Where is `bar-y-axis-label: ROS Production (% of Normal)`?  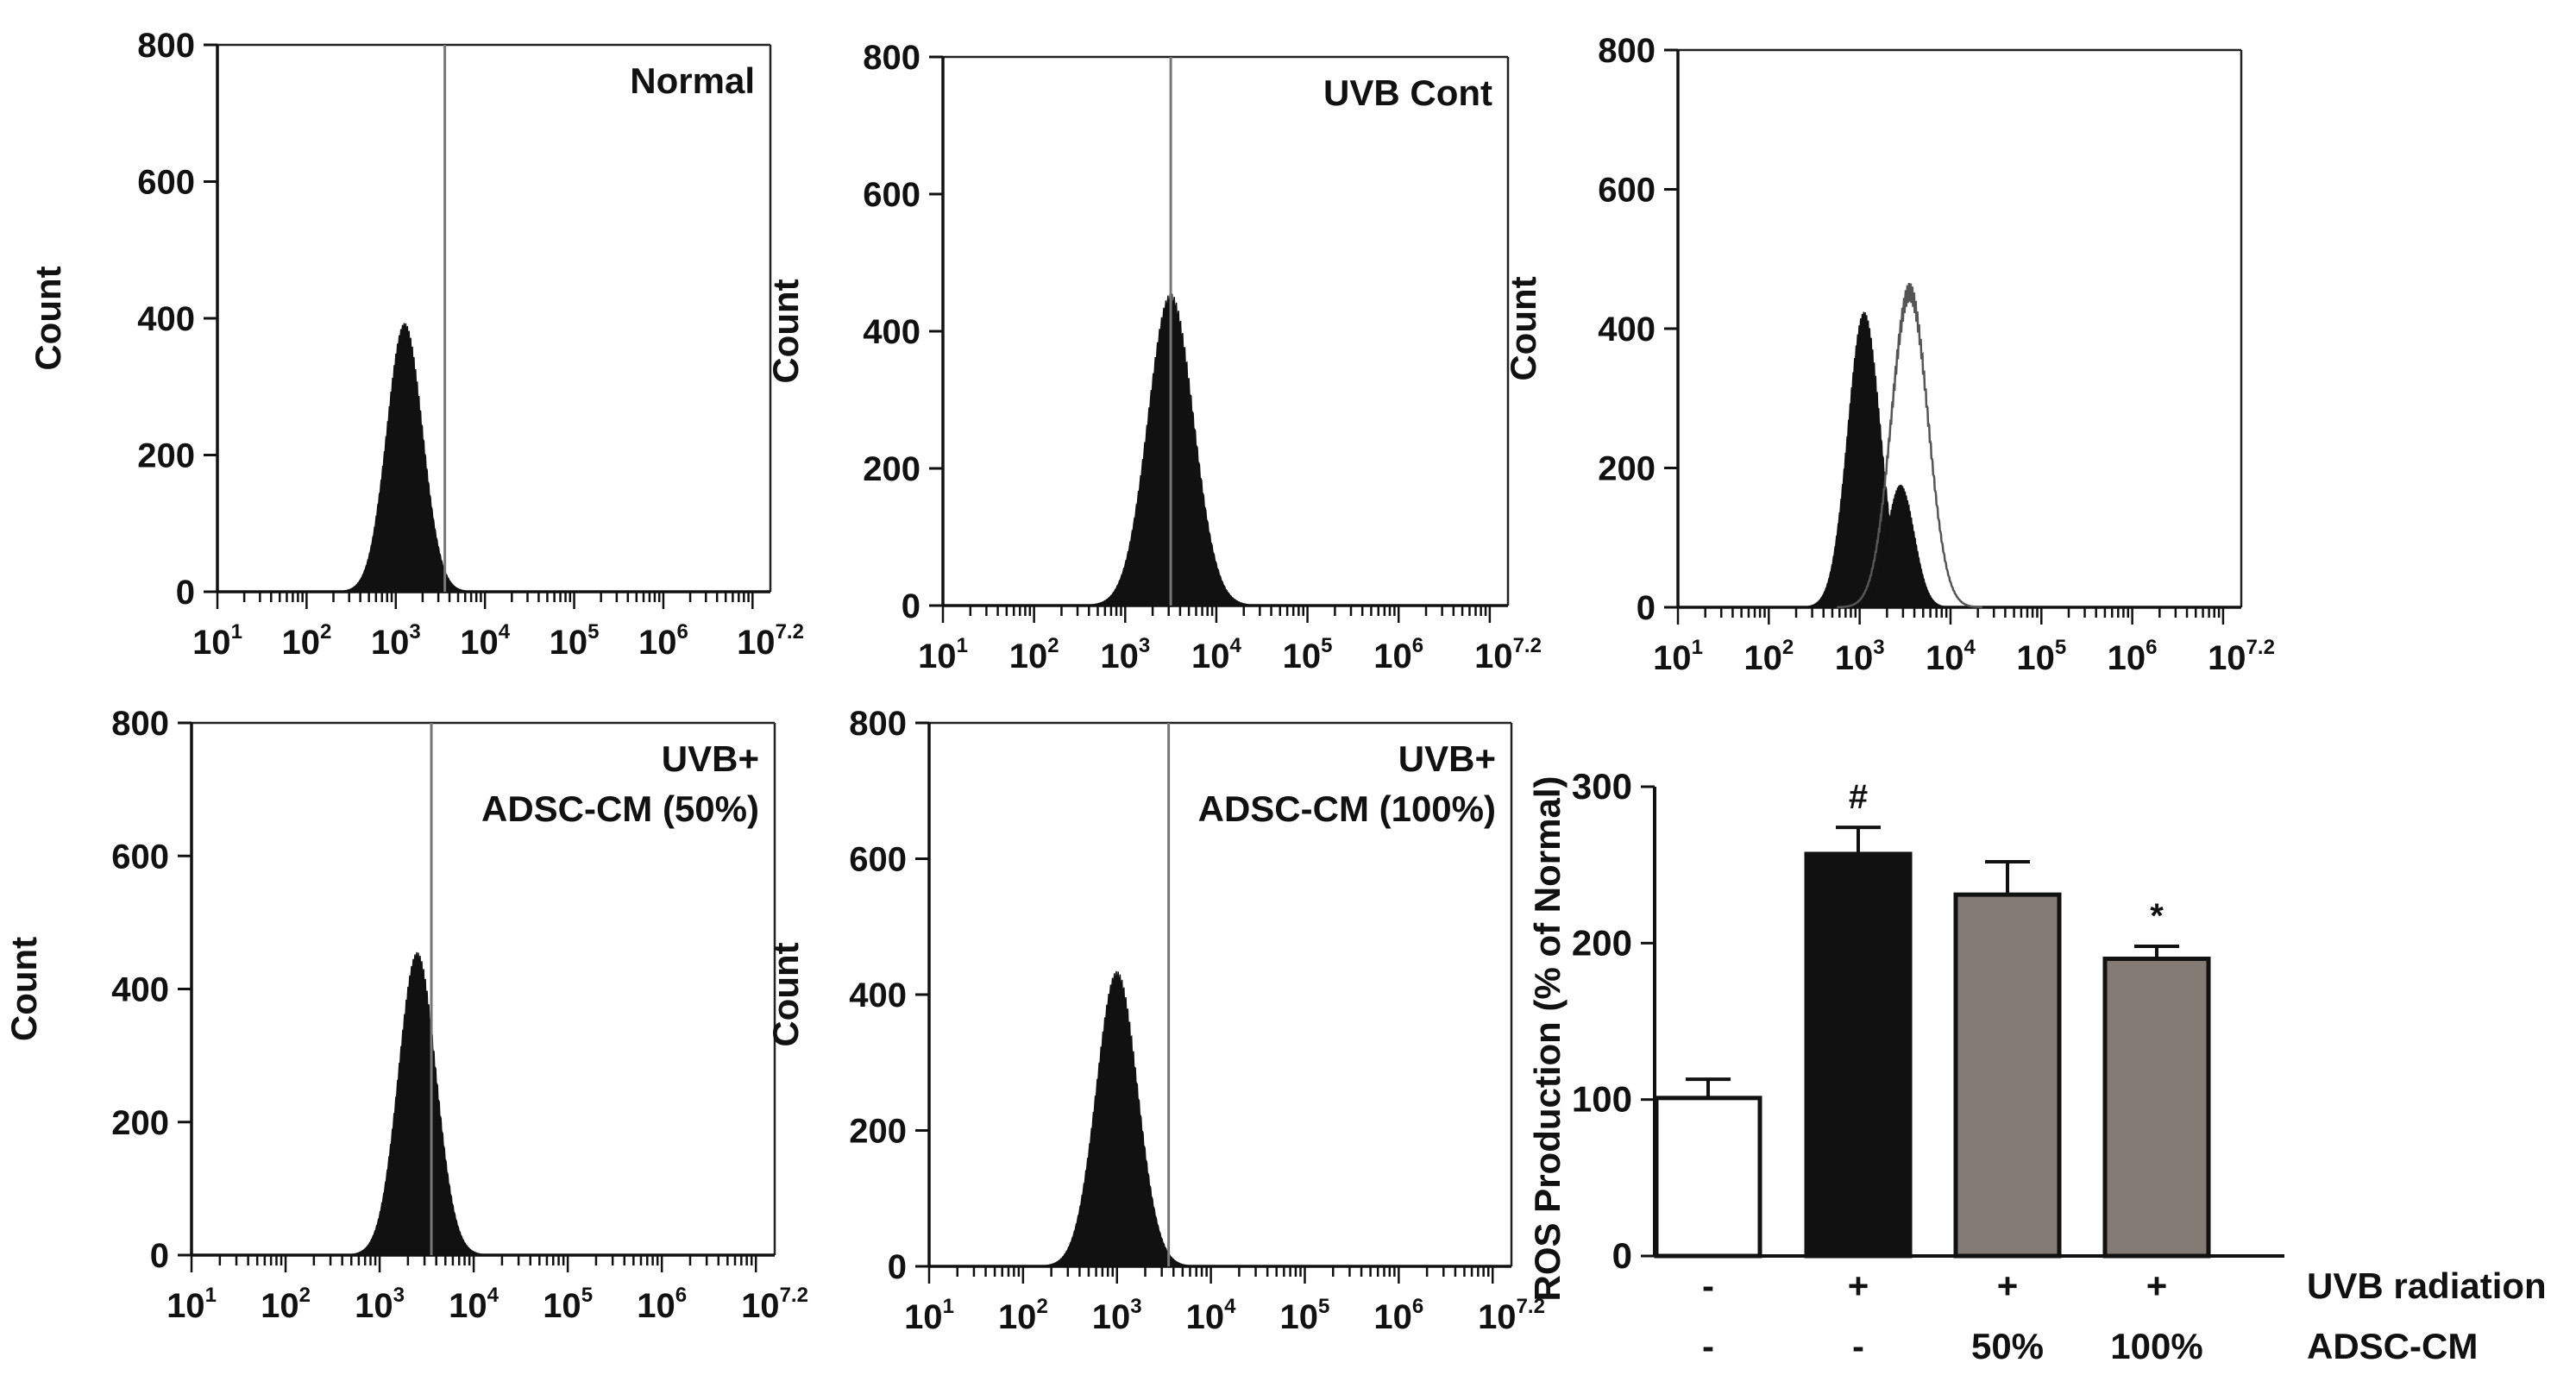
bar-y-axis-label: ROS Production (% of Normal) is located at coordinates (1547, 1039).